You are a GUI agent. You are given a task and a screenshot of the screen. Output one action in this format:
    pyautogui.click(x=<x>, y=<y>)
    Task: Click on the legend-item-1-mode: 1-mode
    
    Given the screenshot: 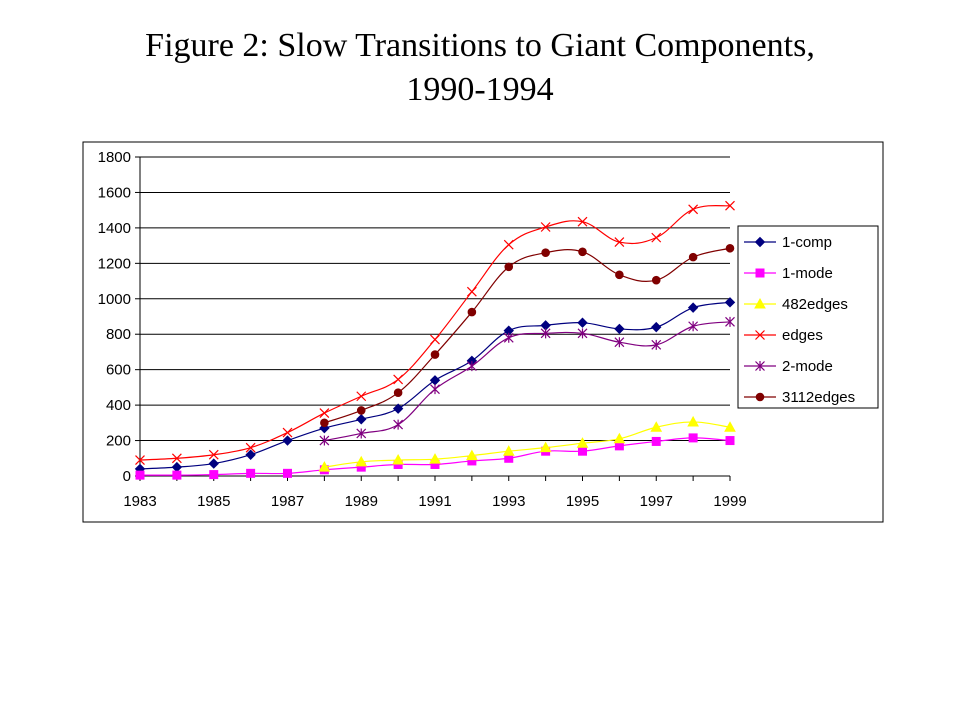 What is the action you would take?
    pyautogui.click(x=788, y=273)
    